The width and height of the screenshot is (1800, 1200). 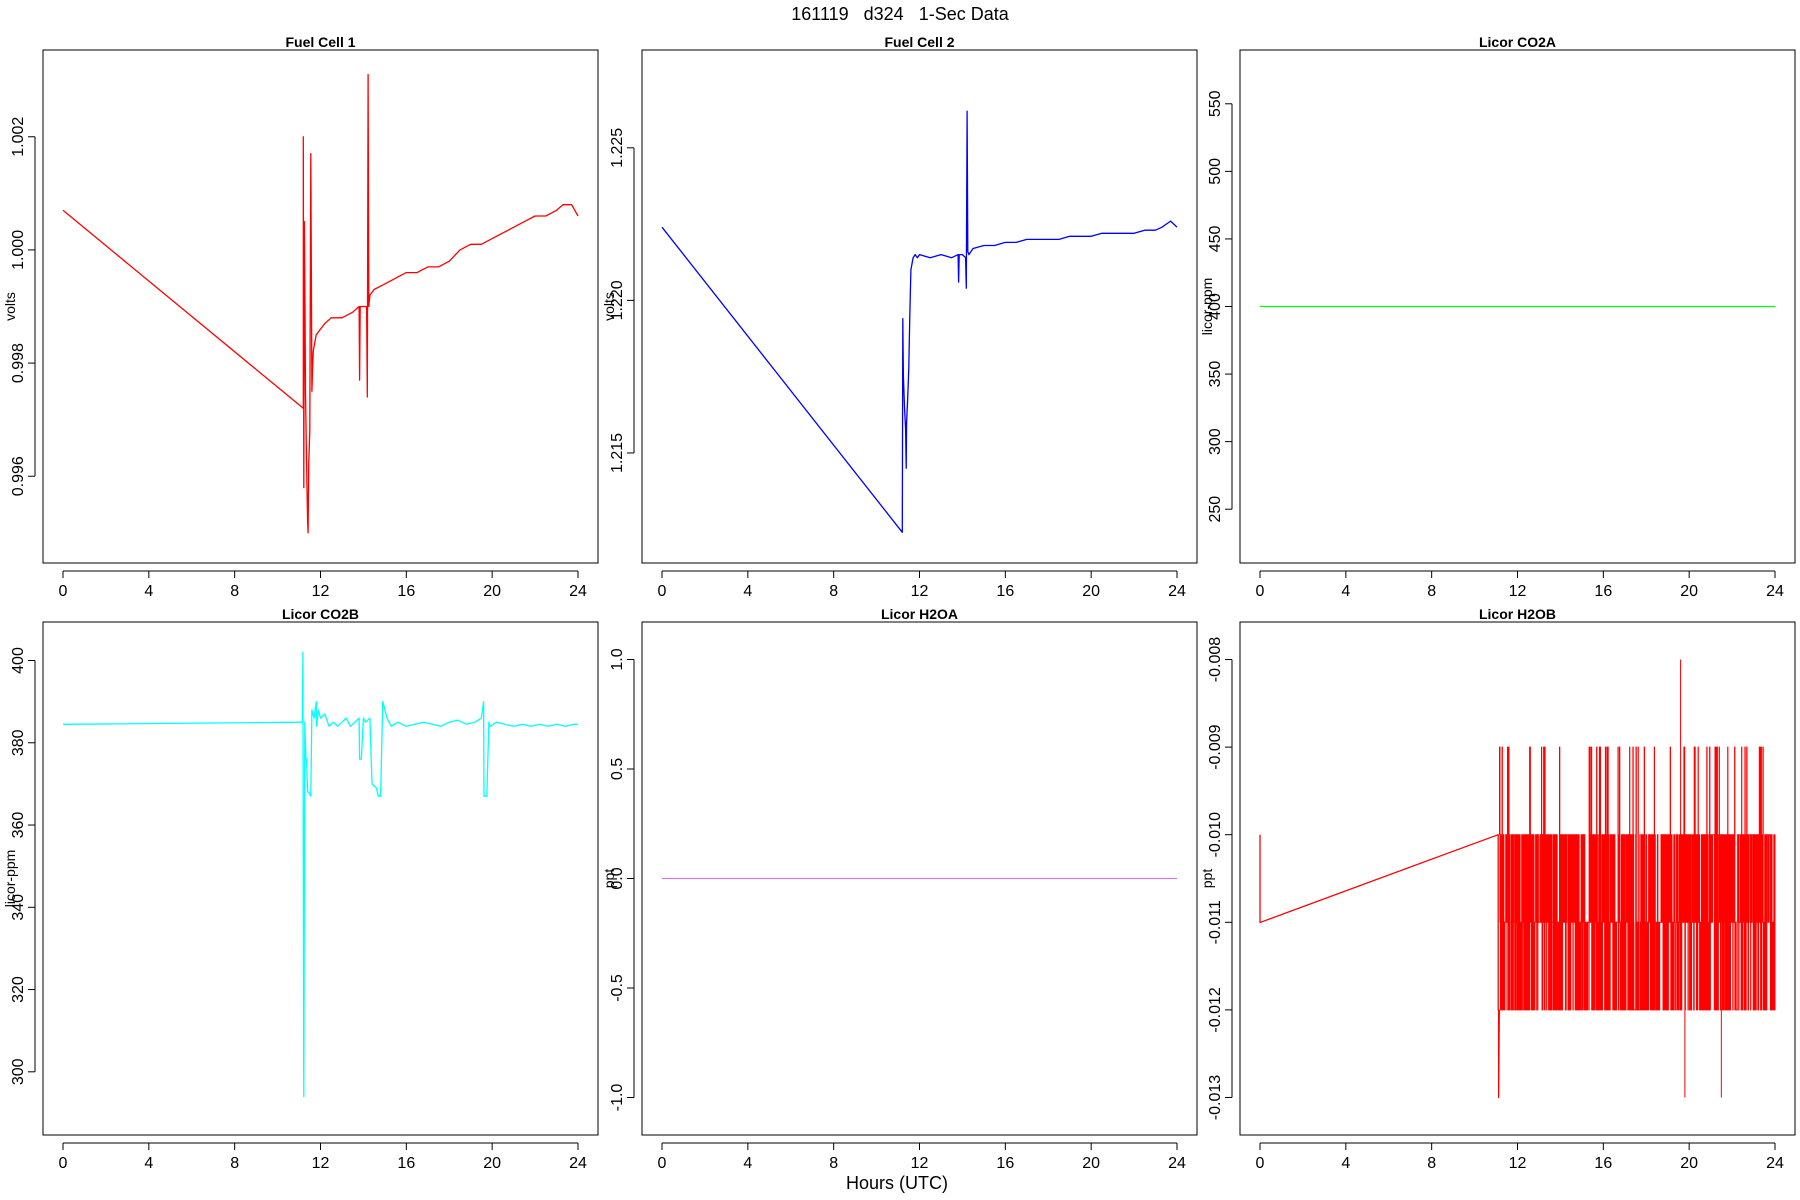 What do you see at coordinates (18, 250) in the screenshot?
I see `y-tick-label: 1.000` at bounding box center [18, 250].